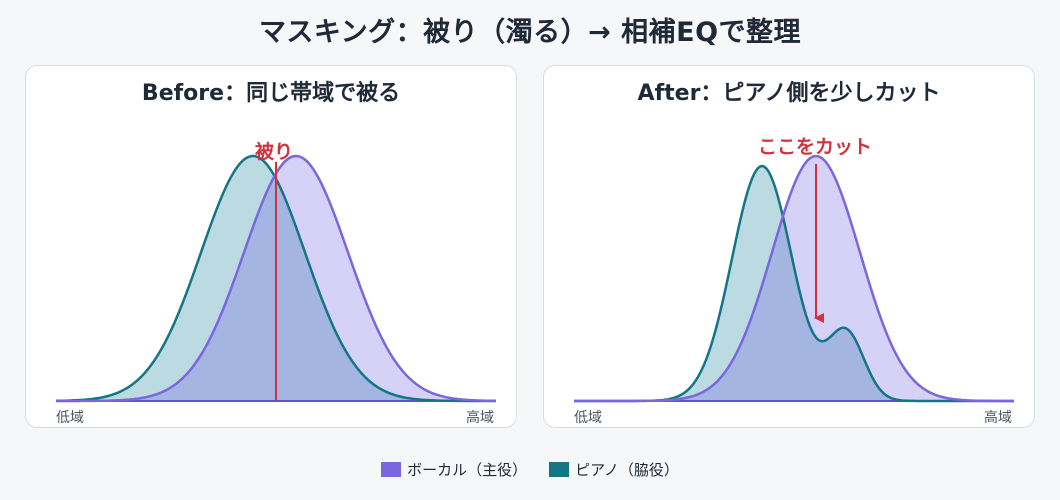 The image size is (1060, 500). What do you see at coordinates (530, 32) in the screenshot?
I see `page-title: マスキング：被り（濁る）→ 相補EQで整理` at bounding box center [530, 32].